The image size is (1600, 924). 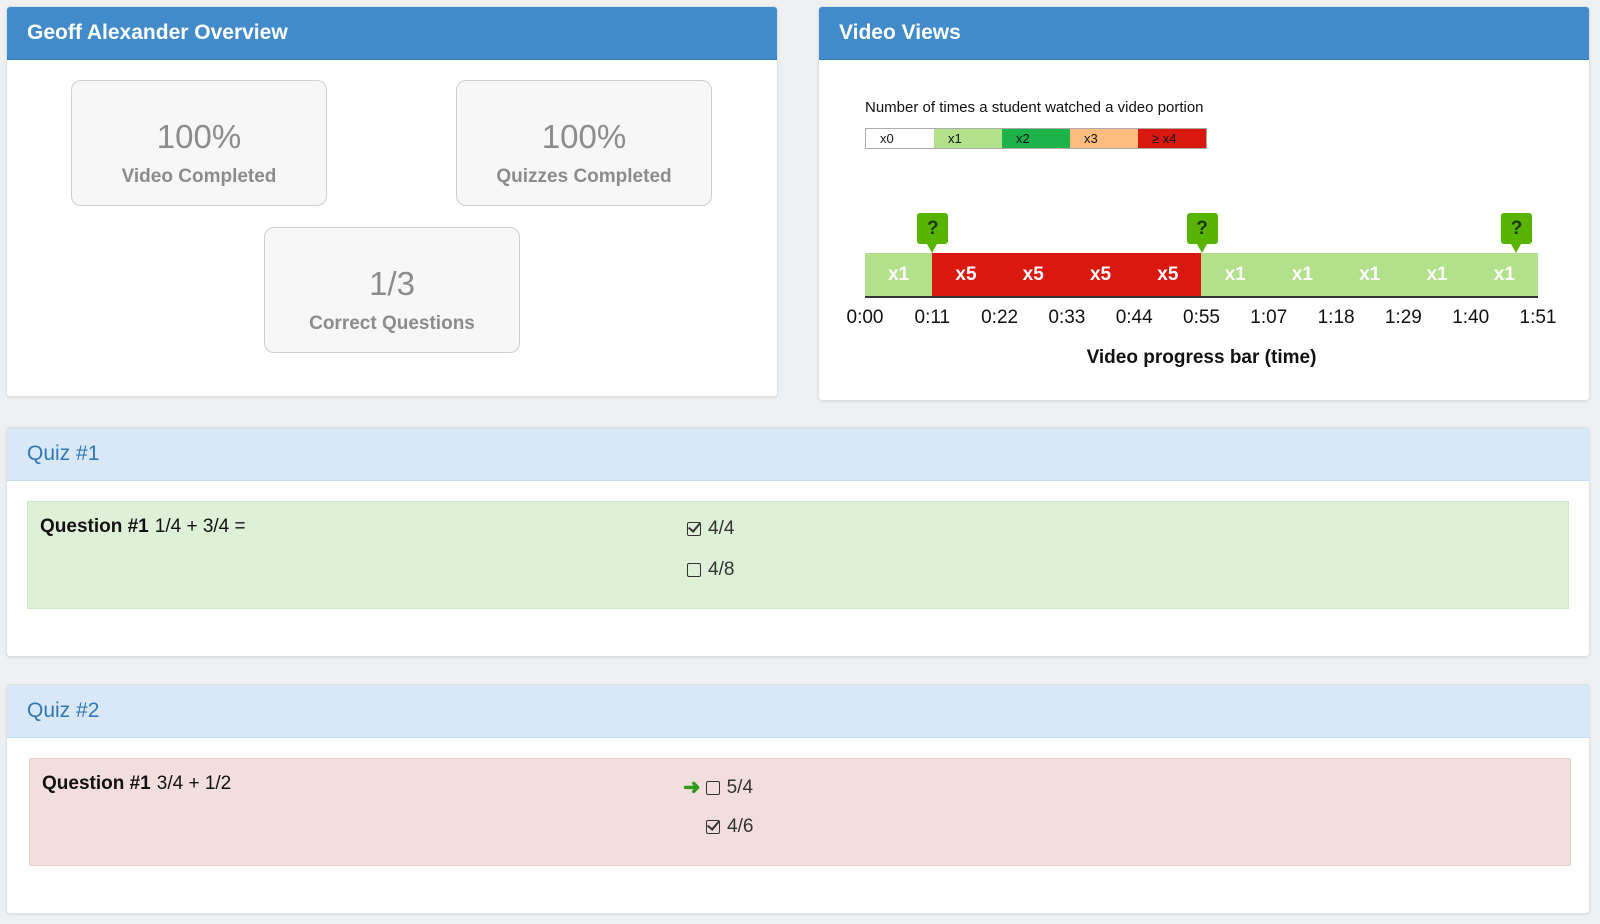 What do you see at coordinates (721, 528) in the screenshot?
I see `option-text: 4/4` at bounding box center [721, 528].